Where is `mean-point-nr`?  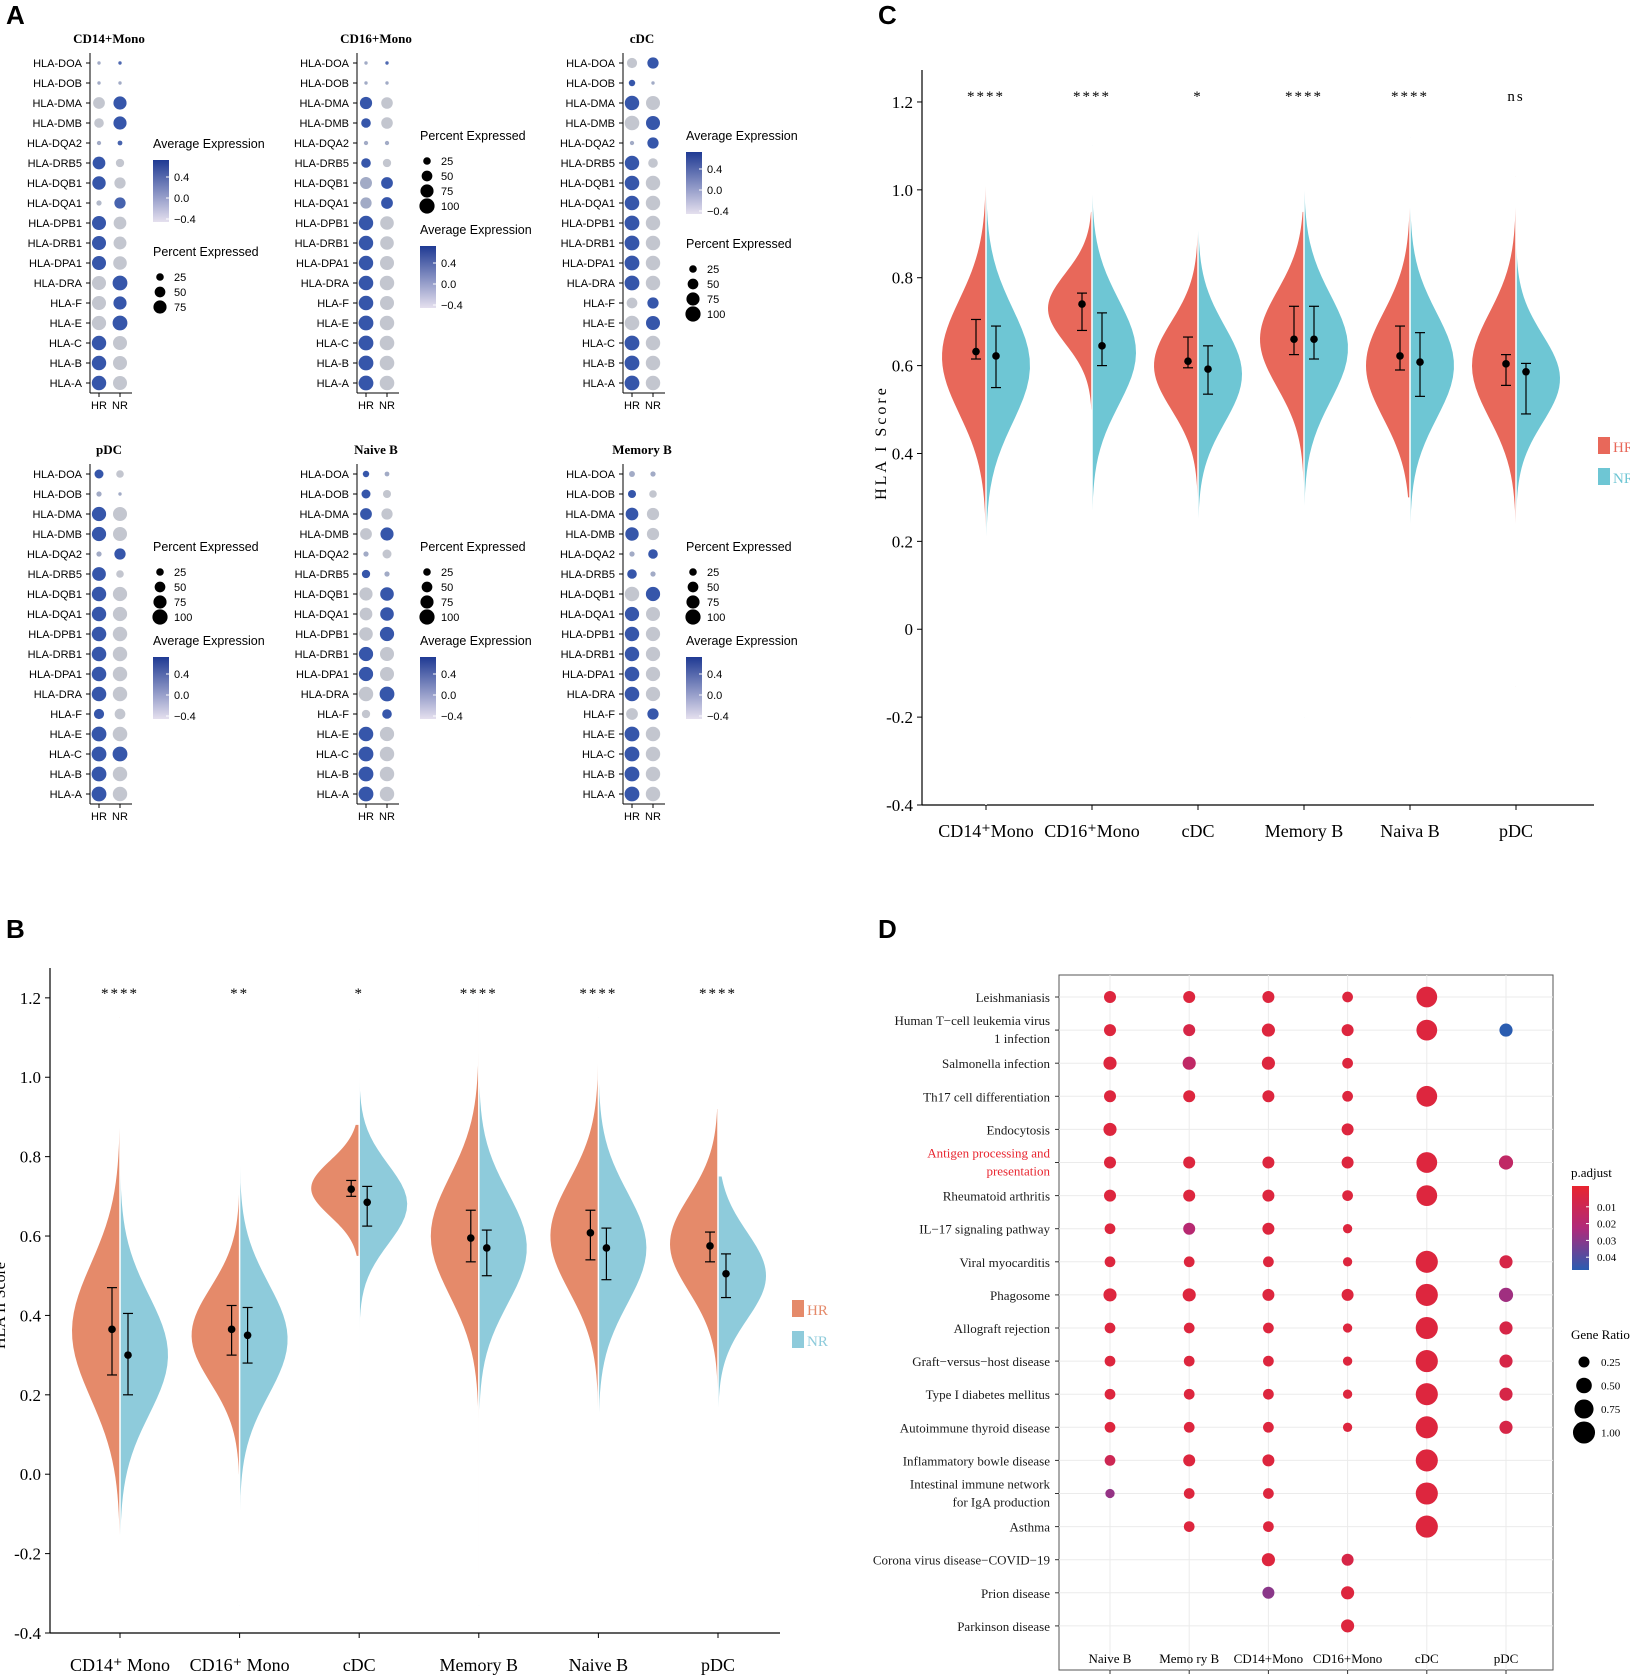 mean-point-nr is located at coordinates (367, 1202).